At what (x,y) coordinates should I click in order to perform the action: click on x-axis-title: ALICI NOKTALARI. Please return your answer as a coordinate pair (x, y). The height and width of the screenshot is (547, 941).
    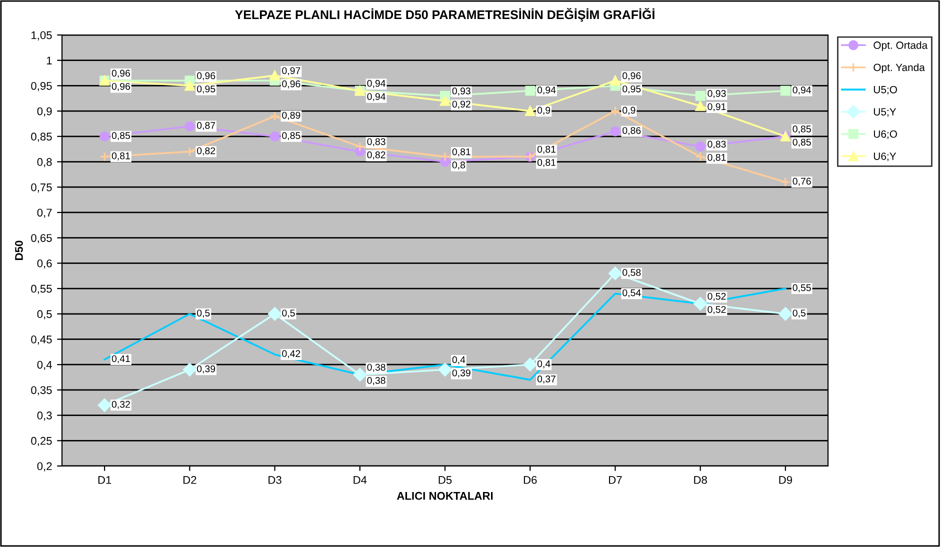
    Looking at the image, I should click on (444, 496).